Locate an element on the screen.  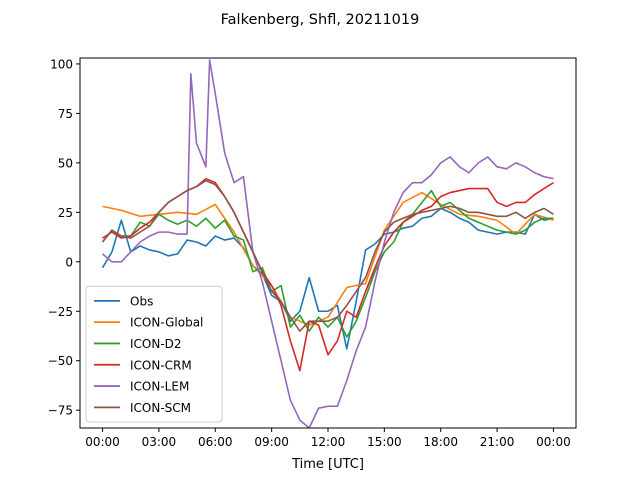
legend-label: ICON-D2 is located at coordinates (156, 344).